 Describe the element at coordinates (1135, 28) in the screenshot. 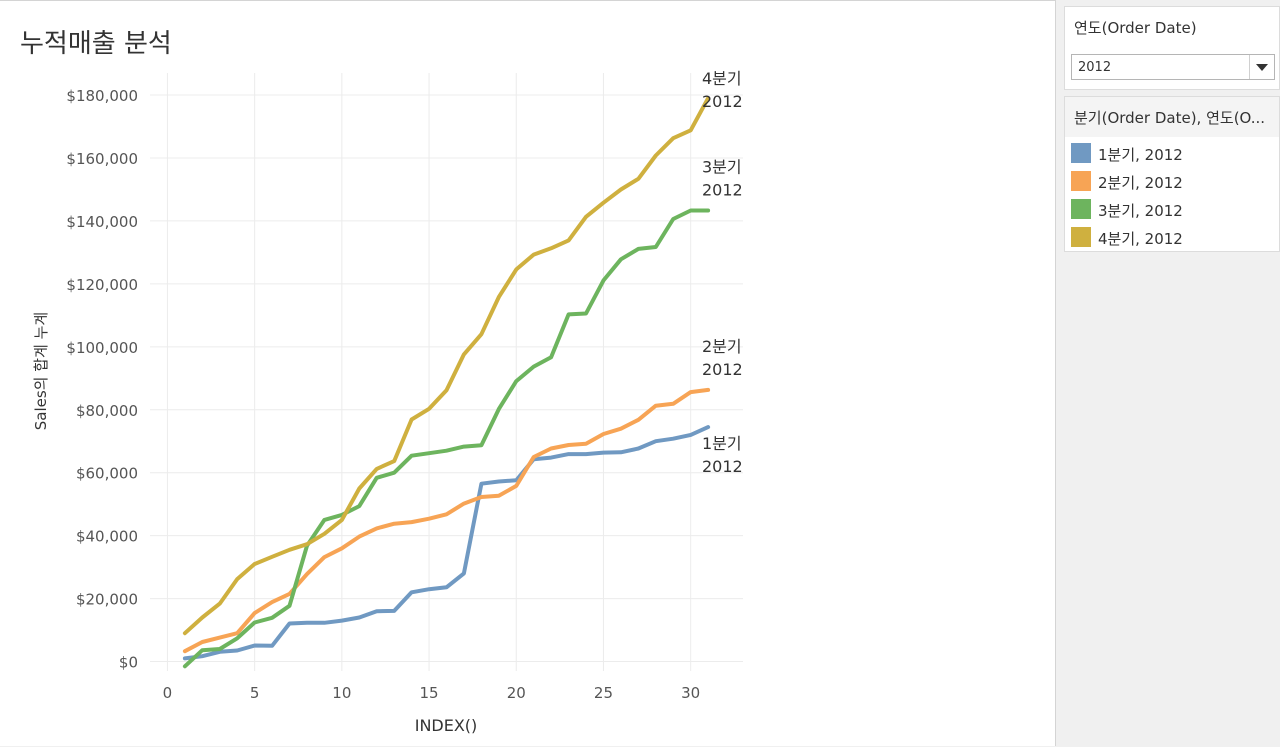

I see `year-filter-title: 연도(Order Date)` at that location.